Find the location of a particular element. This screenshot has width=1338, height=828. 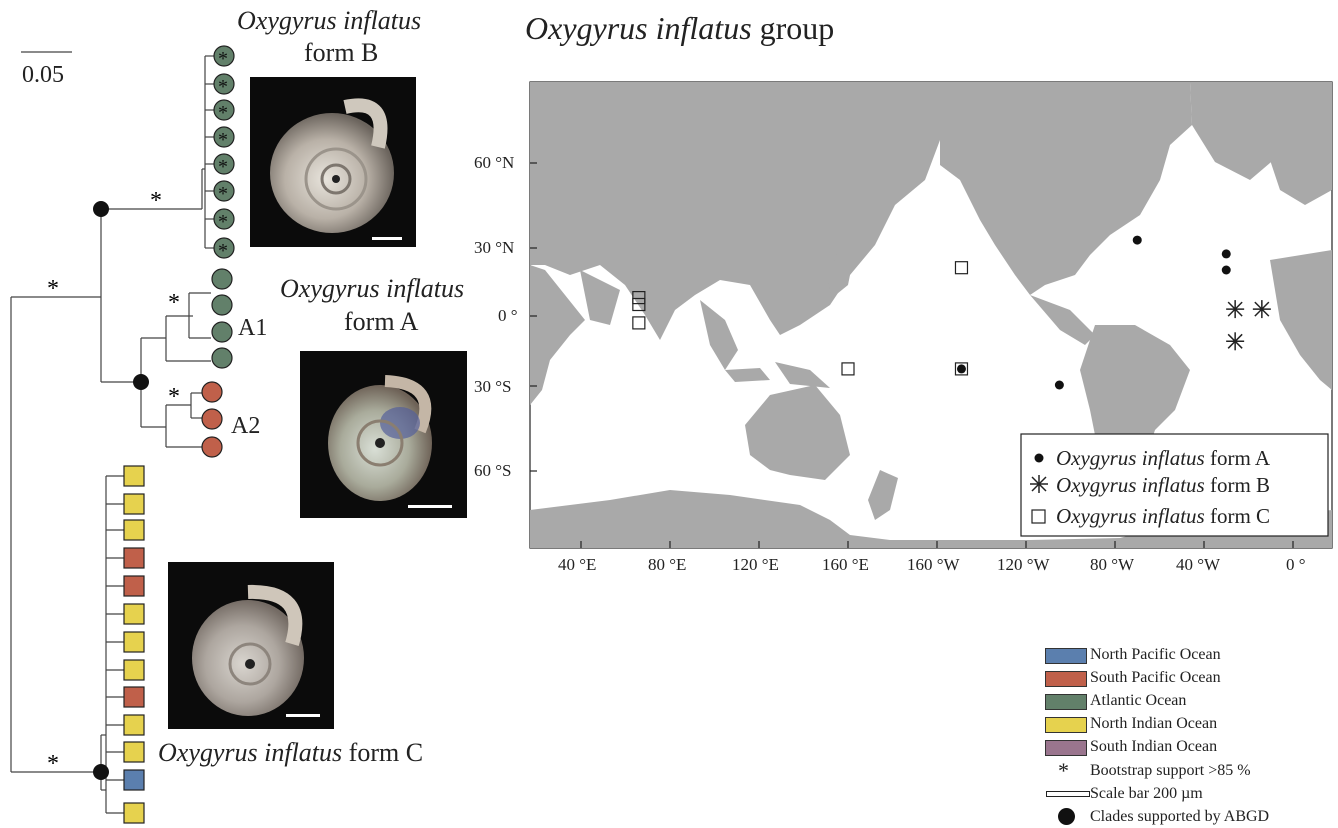

key-color-row: North Indian Ocean is located at coordinates (1189, 725).